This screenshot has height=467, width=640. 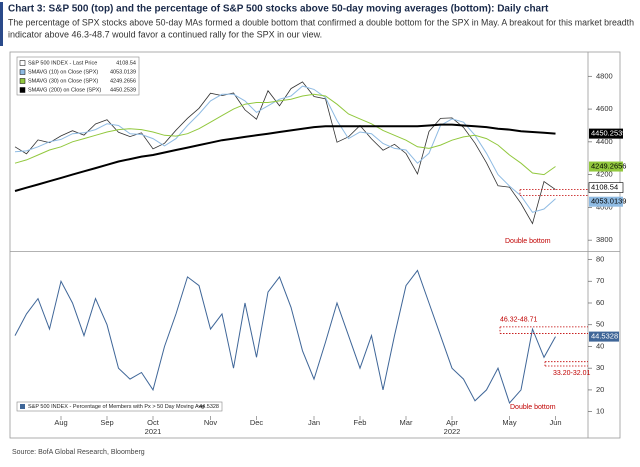 What do you see at coordinates (604, 75) in the screenshot?
I see `y-tick-label: 4800` at bounding box center [604, 75].